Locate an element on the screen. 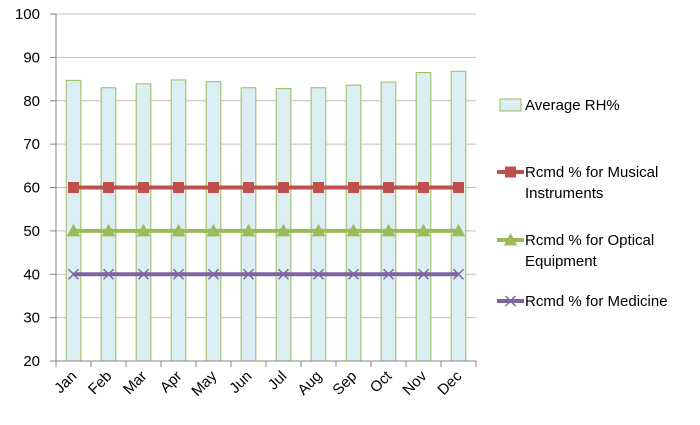 The image size is (700, 425). y-tick-label: 60 is located at coordinates (31, 188).